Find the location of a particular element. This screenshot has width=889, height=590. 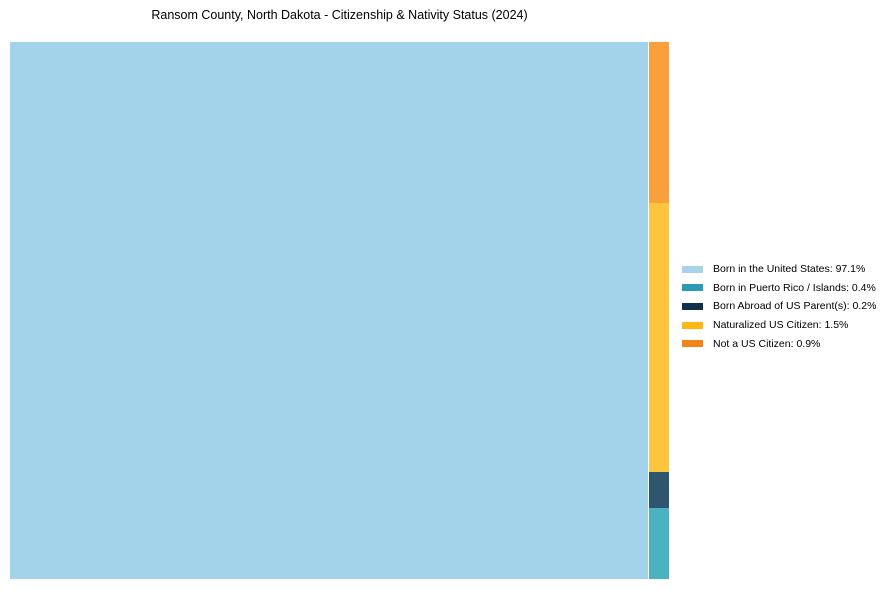

legend-item: Not a US Citizen: 0.9% is located at coordinates (779, 343).